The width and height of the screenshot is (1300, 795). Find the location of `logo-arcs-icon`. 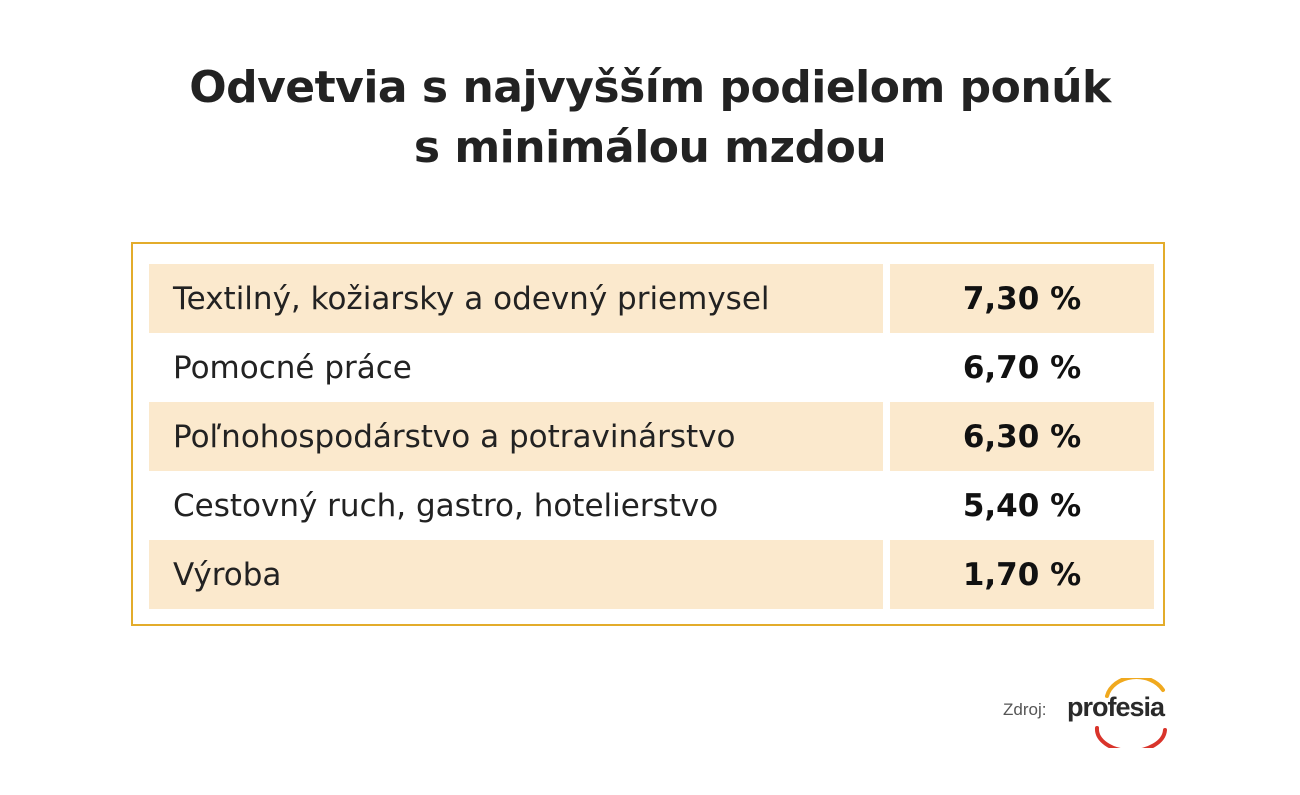

logo-arcs-icon is located at coordinates (1130, 713).